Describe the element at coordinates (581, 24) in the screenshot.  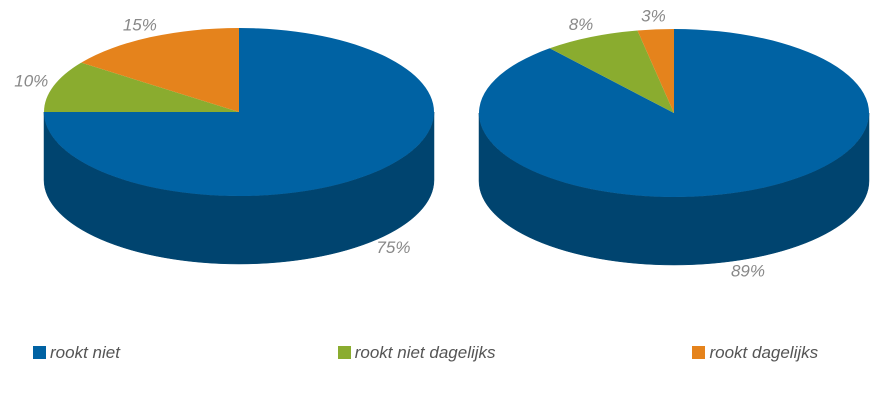
I see `data-label: 8%` at that location.